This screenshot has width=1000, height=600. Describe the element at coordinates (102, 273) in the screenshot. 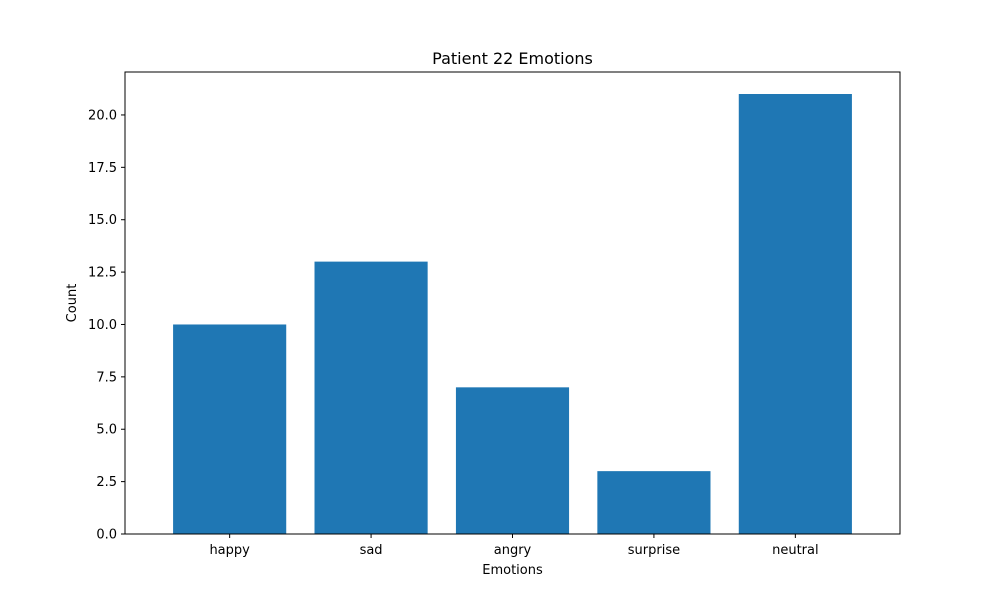

I see `y-tick-label-5: 12.5` at that location.